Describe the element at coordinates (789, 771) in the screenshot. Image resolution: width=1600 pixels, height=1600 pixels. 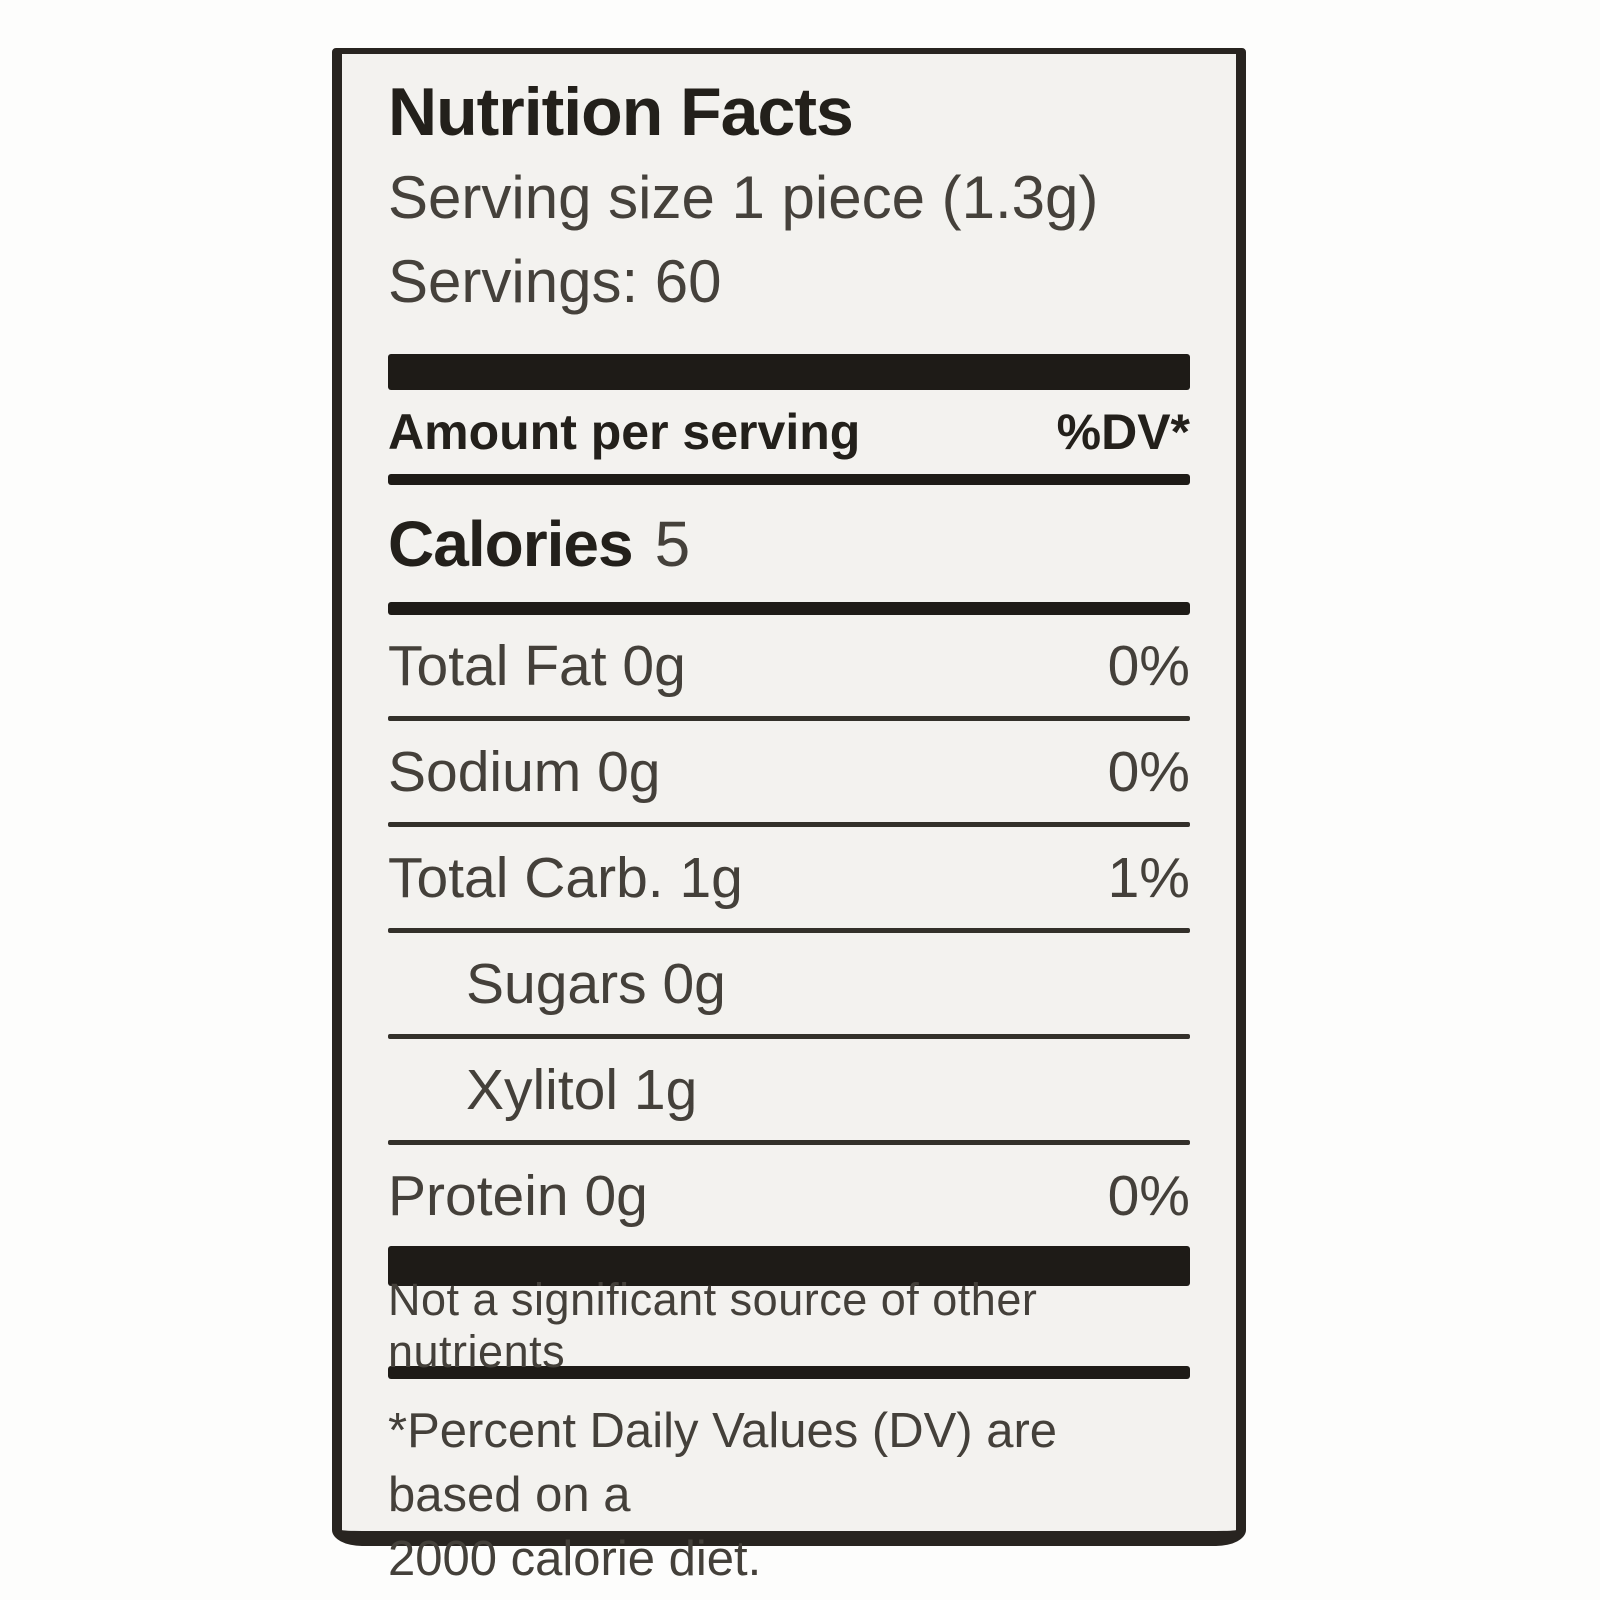
I see `nutrient-row-sodium: Sodium 0g 0%` at that location.